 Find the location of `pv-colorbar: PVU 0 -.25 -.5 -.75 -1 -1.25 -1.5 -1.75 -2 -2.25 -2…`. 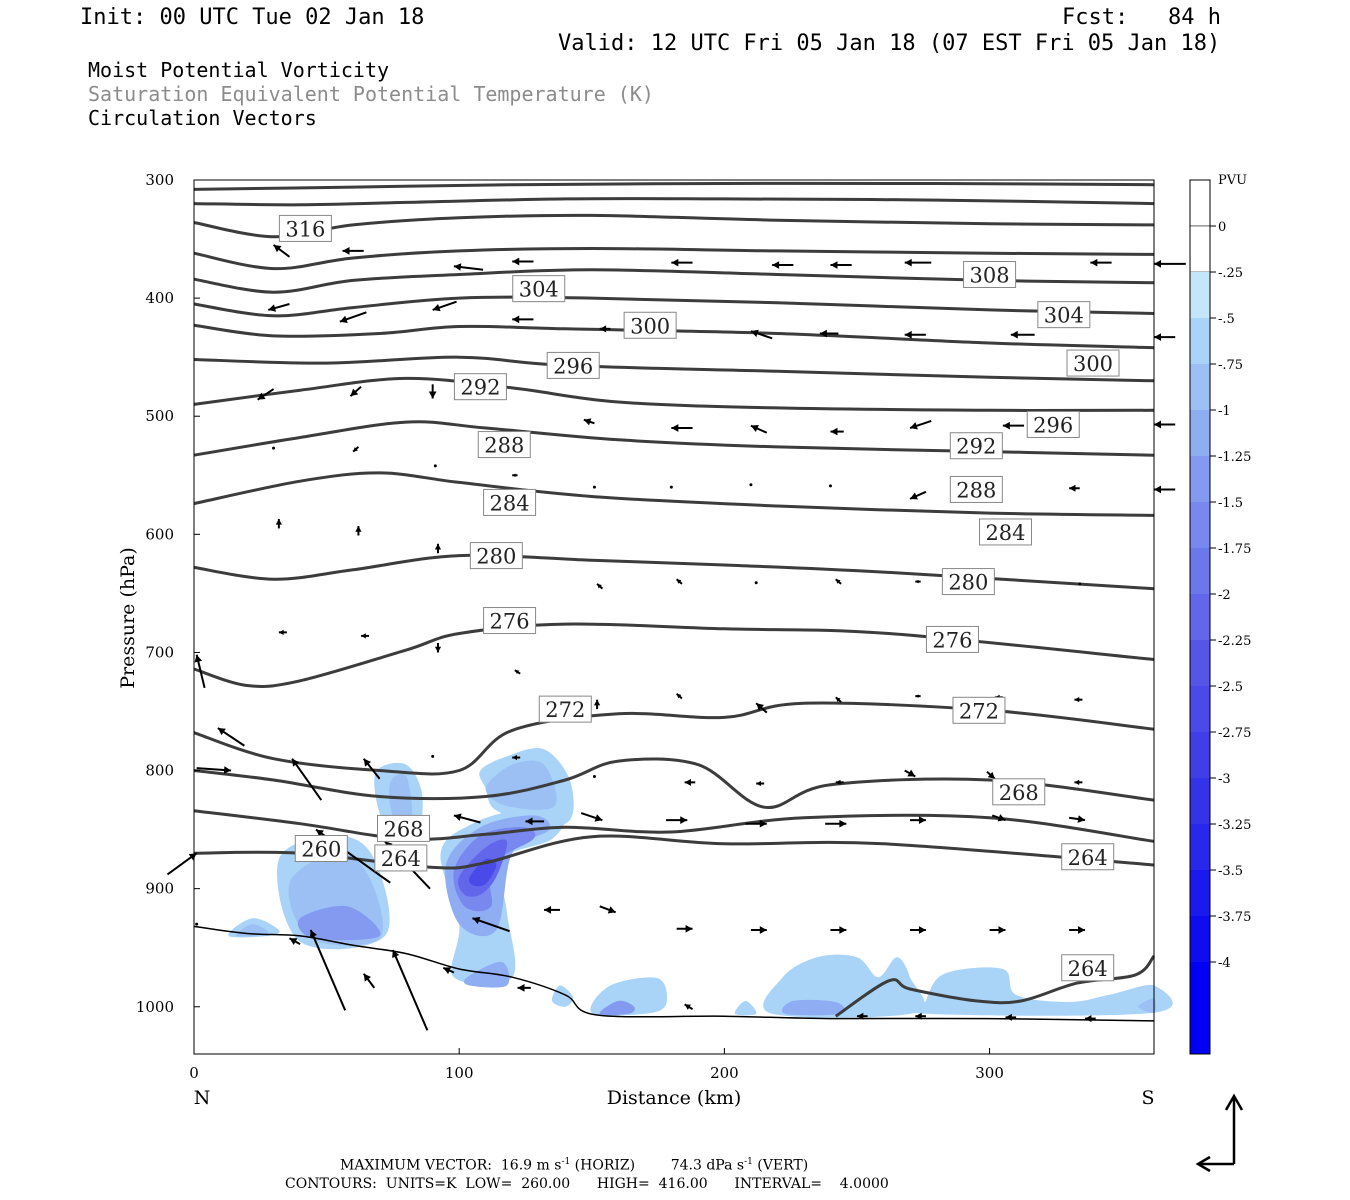

pv-colorbar: PVU 0 -.25 -.5 -.75 -1 -1.25 -1.5 -1.75 -2 -2.25 -2… is located at coordinates (1220, 614).